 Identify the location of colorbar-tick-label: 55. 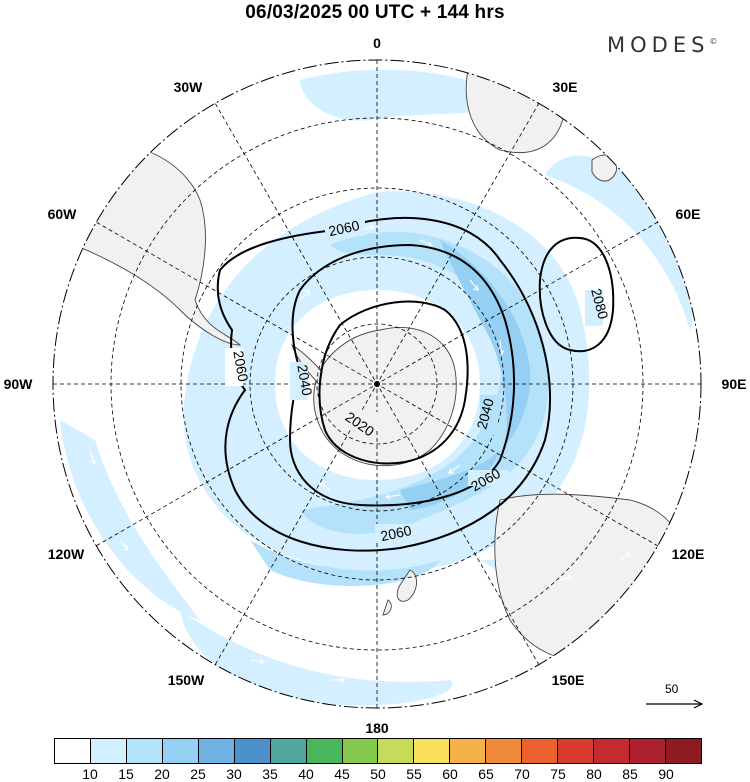
(414, 774).